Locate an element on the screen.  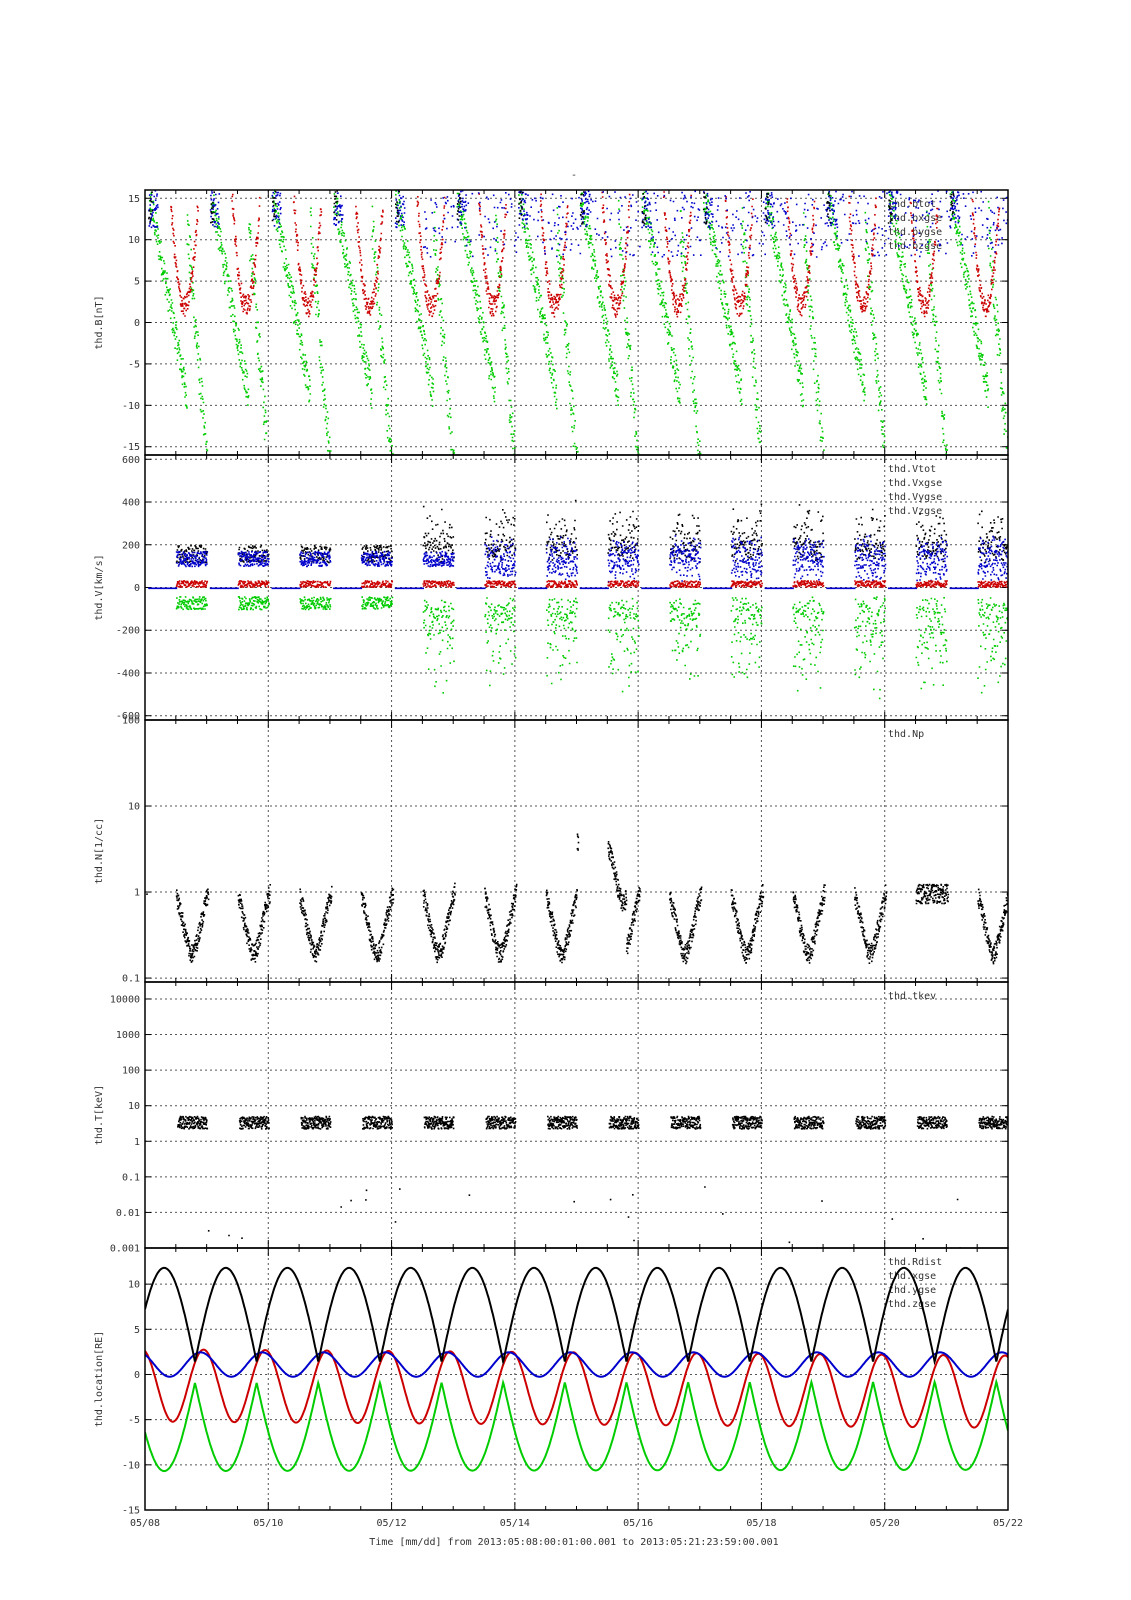
x-tick-label: 05/22 is located at coordinates (1008, 1523).